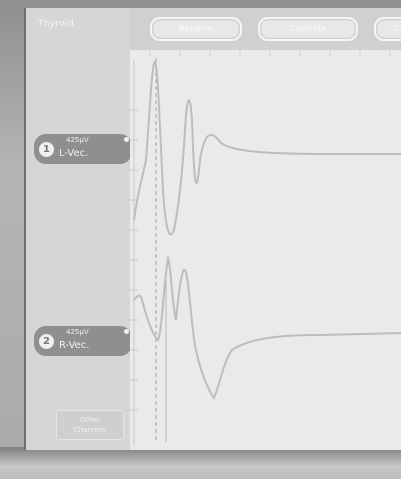 The image size is (401, 479). I want to click on channel-1-badge: 1 425μV L-Vec., so click(83, 149).